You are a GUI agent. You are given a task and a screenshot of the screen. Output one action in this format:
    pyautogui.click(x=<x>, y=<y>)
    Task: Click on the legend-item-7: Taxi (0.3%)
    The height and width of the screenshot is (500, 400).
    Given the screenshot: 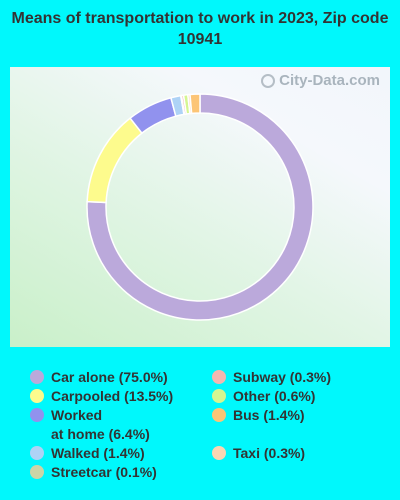 What is the action you would take?
    pyautogui.click(x=258, y=453)
    